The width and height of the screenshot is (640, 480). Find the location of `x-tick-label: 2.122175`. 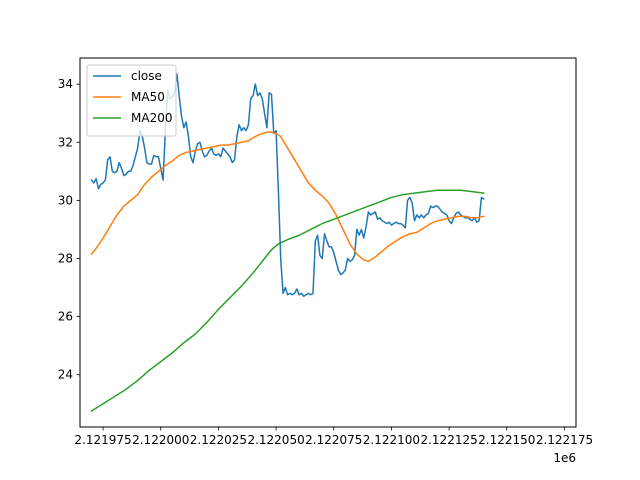

x-tick-label: 2.122175 is located at coordinates (564, 440).